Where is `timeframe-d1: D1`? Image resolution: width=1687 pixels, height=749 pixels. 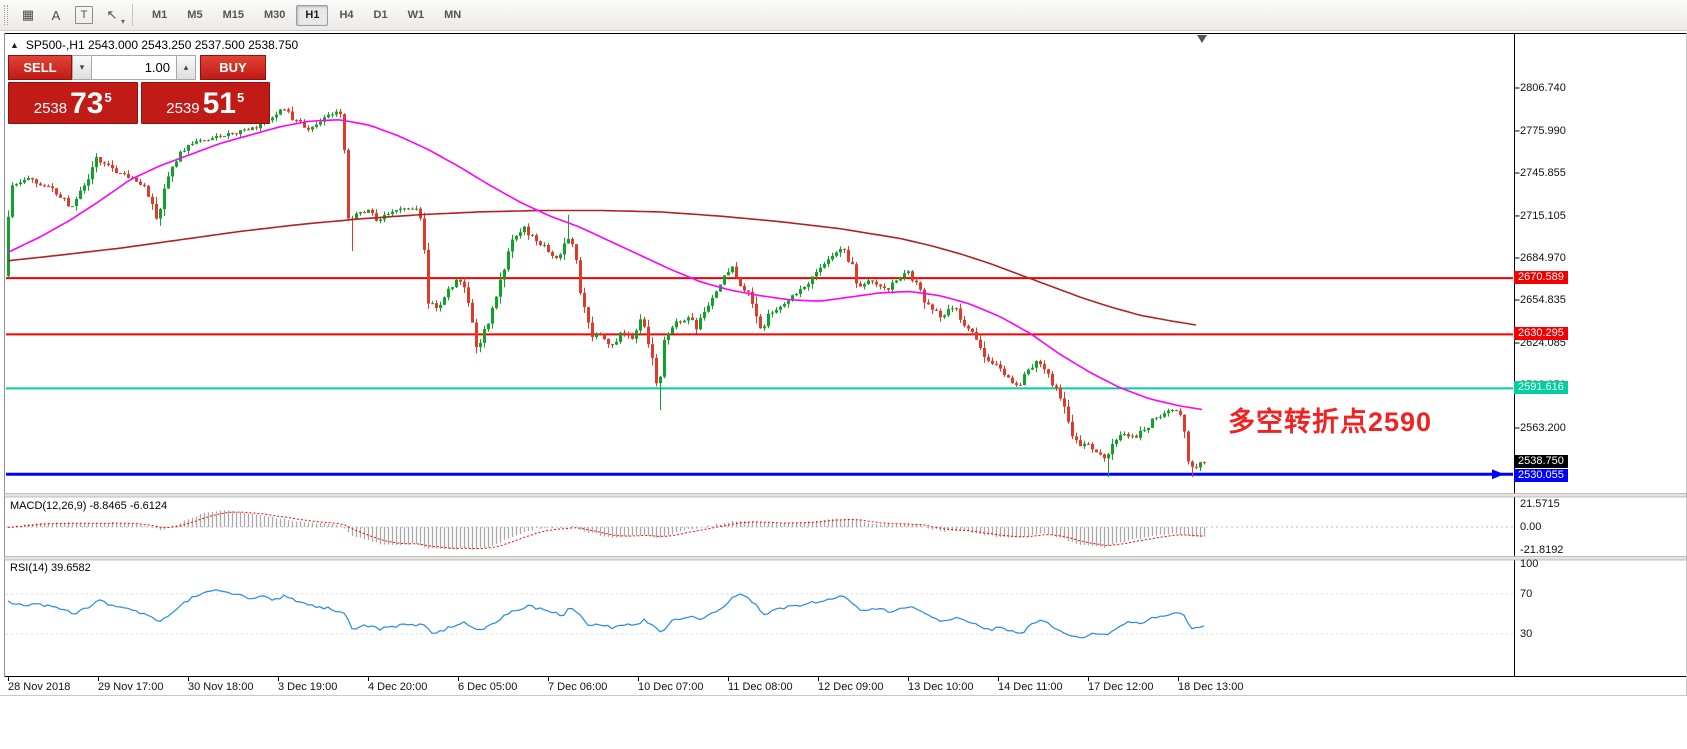 timeframe-d1: D1 is located at coordinates (380, 15).